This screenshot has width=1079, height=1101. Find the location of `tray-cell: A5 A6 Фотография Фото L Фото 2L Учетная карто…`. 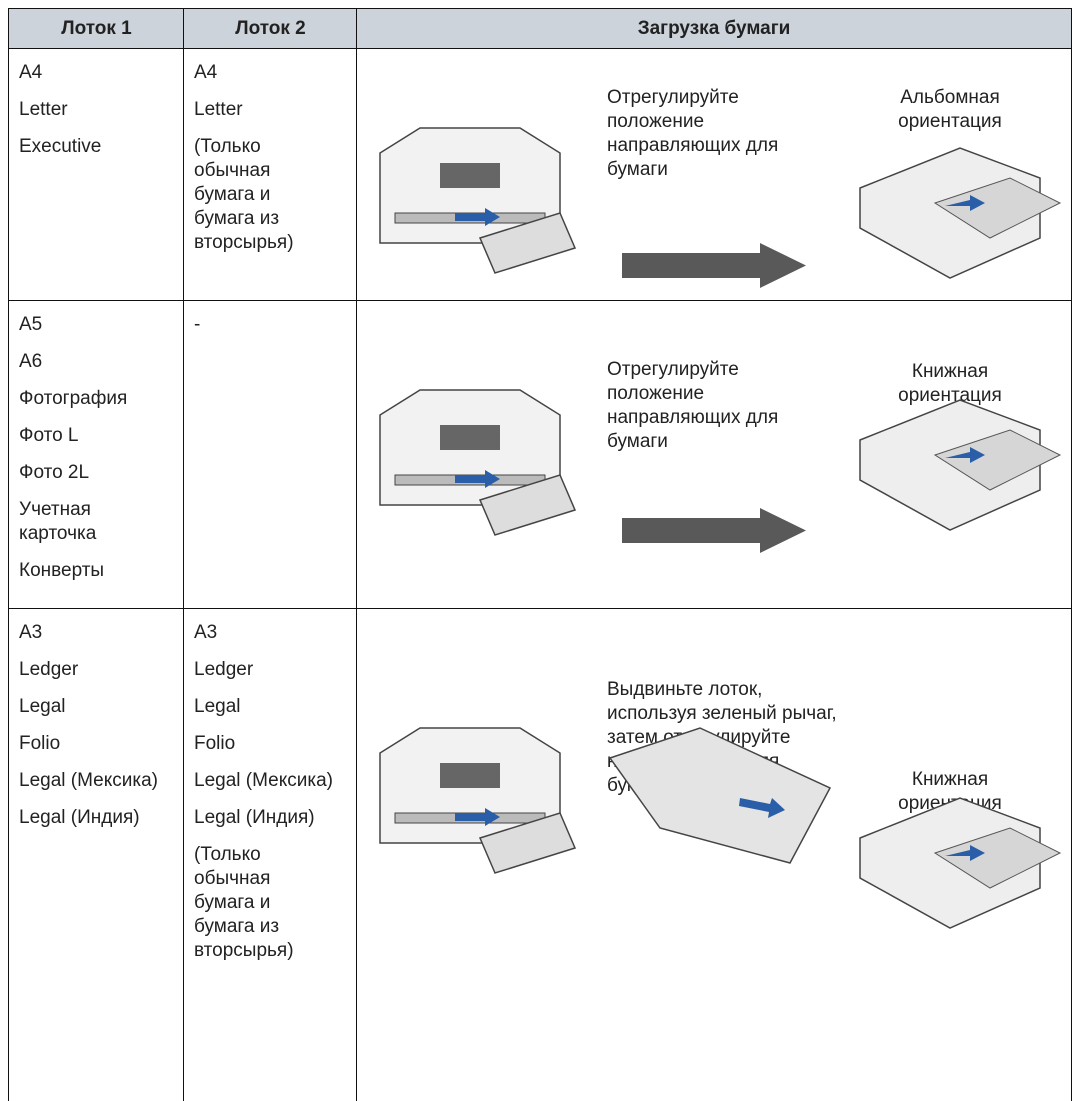

tray-cell: A5 A6 Фотография Фото L Фото 2L Учетная карто… is located at coordinates (96, 454).